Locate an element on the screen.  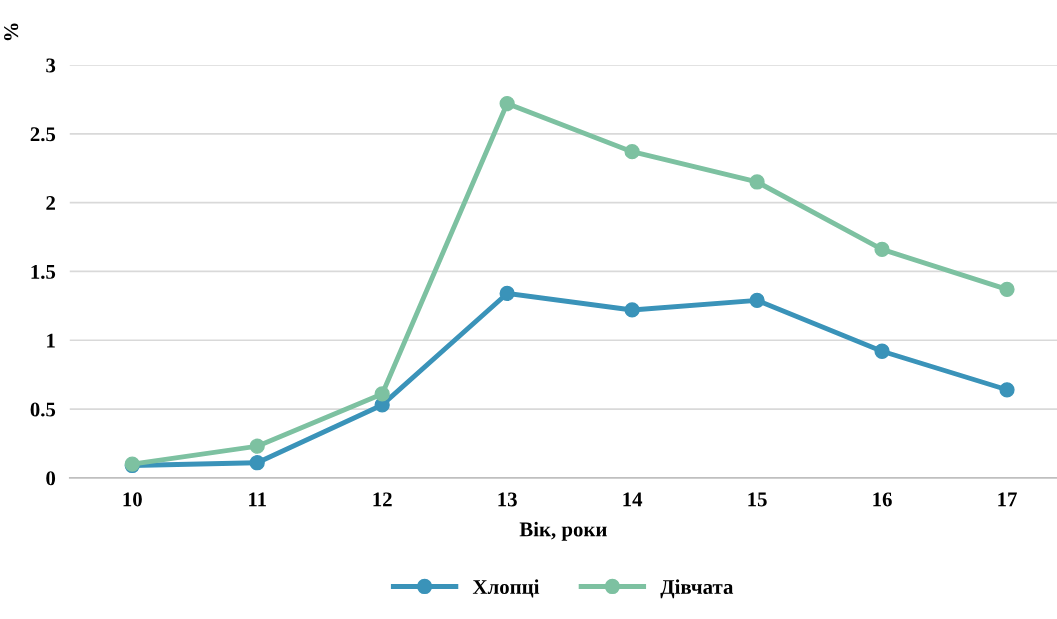
y-tick-label: 3 is located at coordinates (51, 65).